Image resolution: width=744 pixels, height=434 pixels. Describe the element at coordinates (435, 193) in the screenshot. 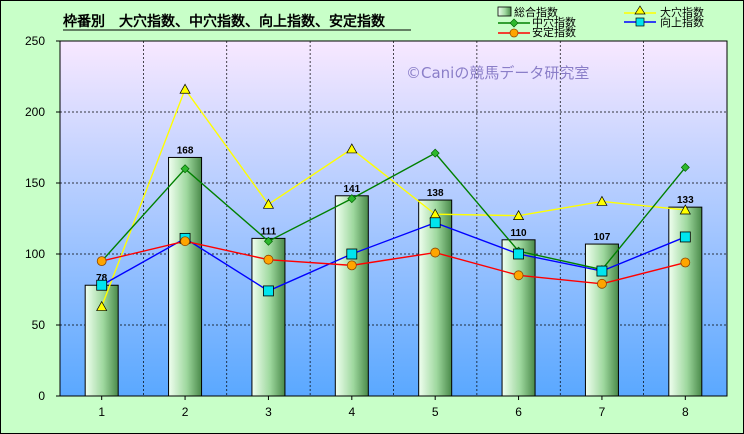

I see `bar-data-label: 138` at that location.